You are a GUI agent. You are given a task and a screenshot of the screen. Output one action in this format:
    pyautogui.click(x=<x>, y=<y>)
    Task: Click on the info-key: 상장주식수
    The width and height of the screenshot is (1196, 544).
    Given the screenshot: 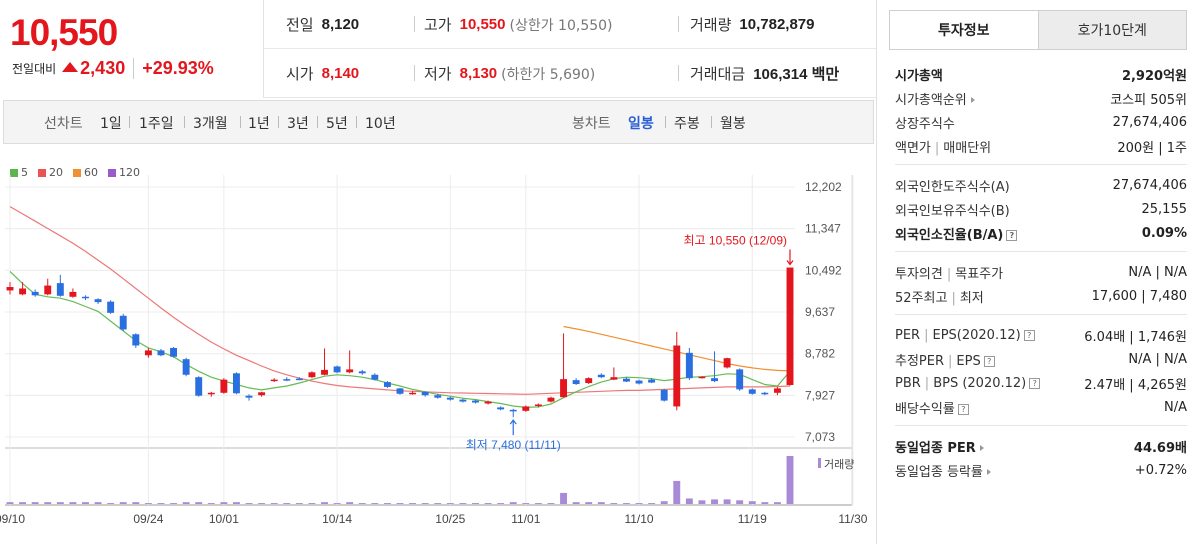 What is the action you would take?
    pyautogui.click(x=925, y=124)
    